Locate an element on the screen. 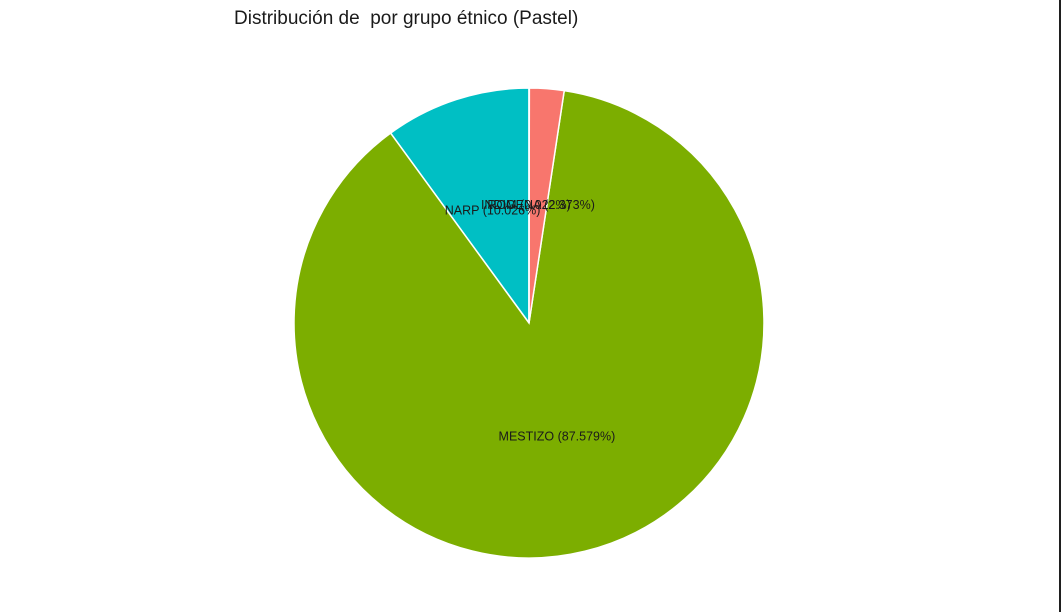 This screenshot has width=1061, height=612. slice-label-indigena: INDIGENA (2.373%) is located at coordinates (538, 205).